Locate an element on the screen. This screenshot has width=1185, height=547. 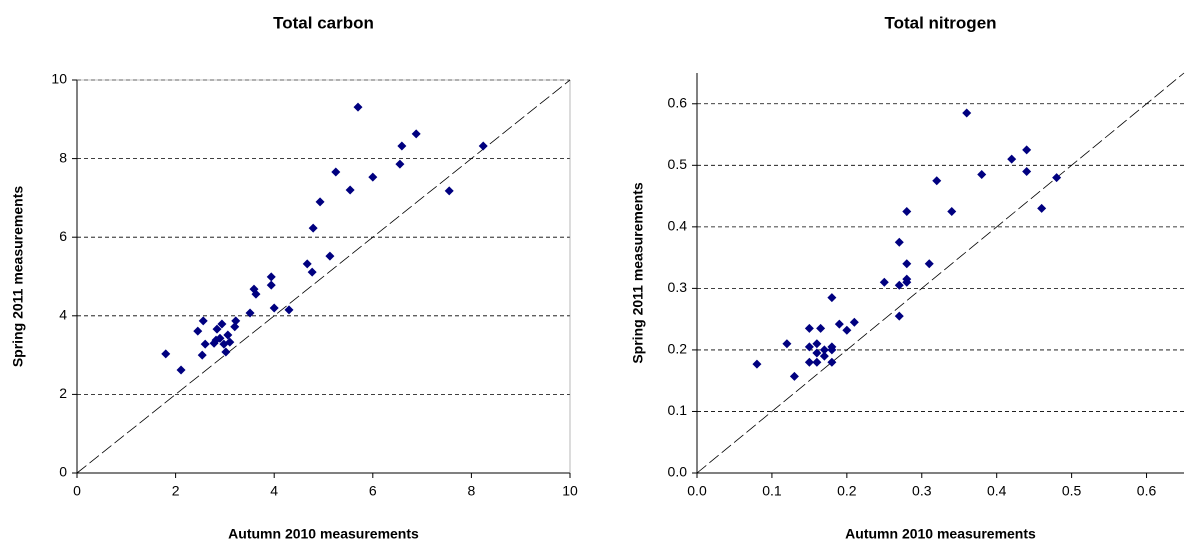
chart-title: Total nitrogen is located at coordinates (940, 22).